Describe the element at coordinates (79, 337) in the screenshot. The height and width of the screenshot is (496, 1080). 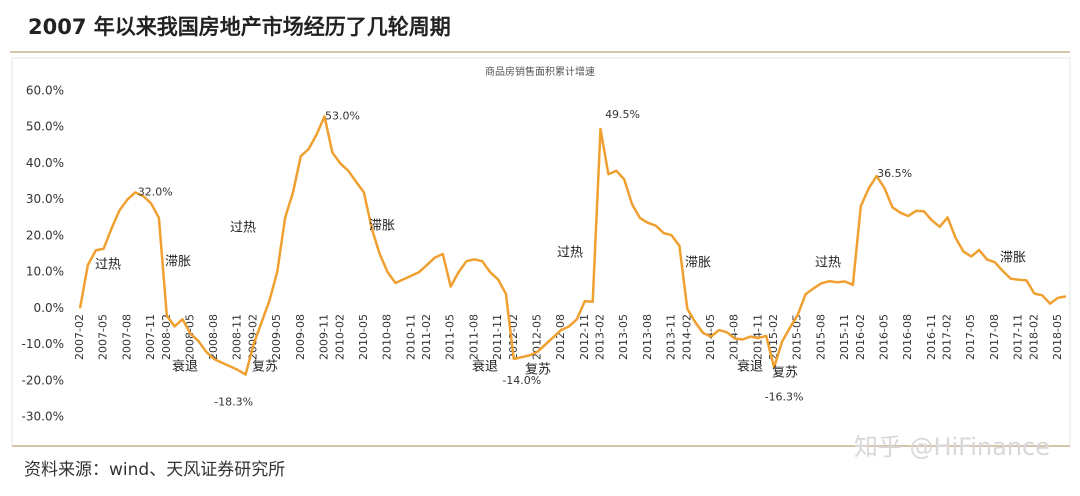
I see `x-tick-label: 2007-02` at that location.